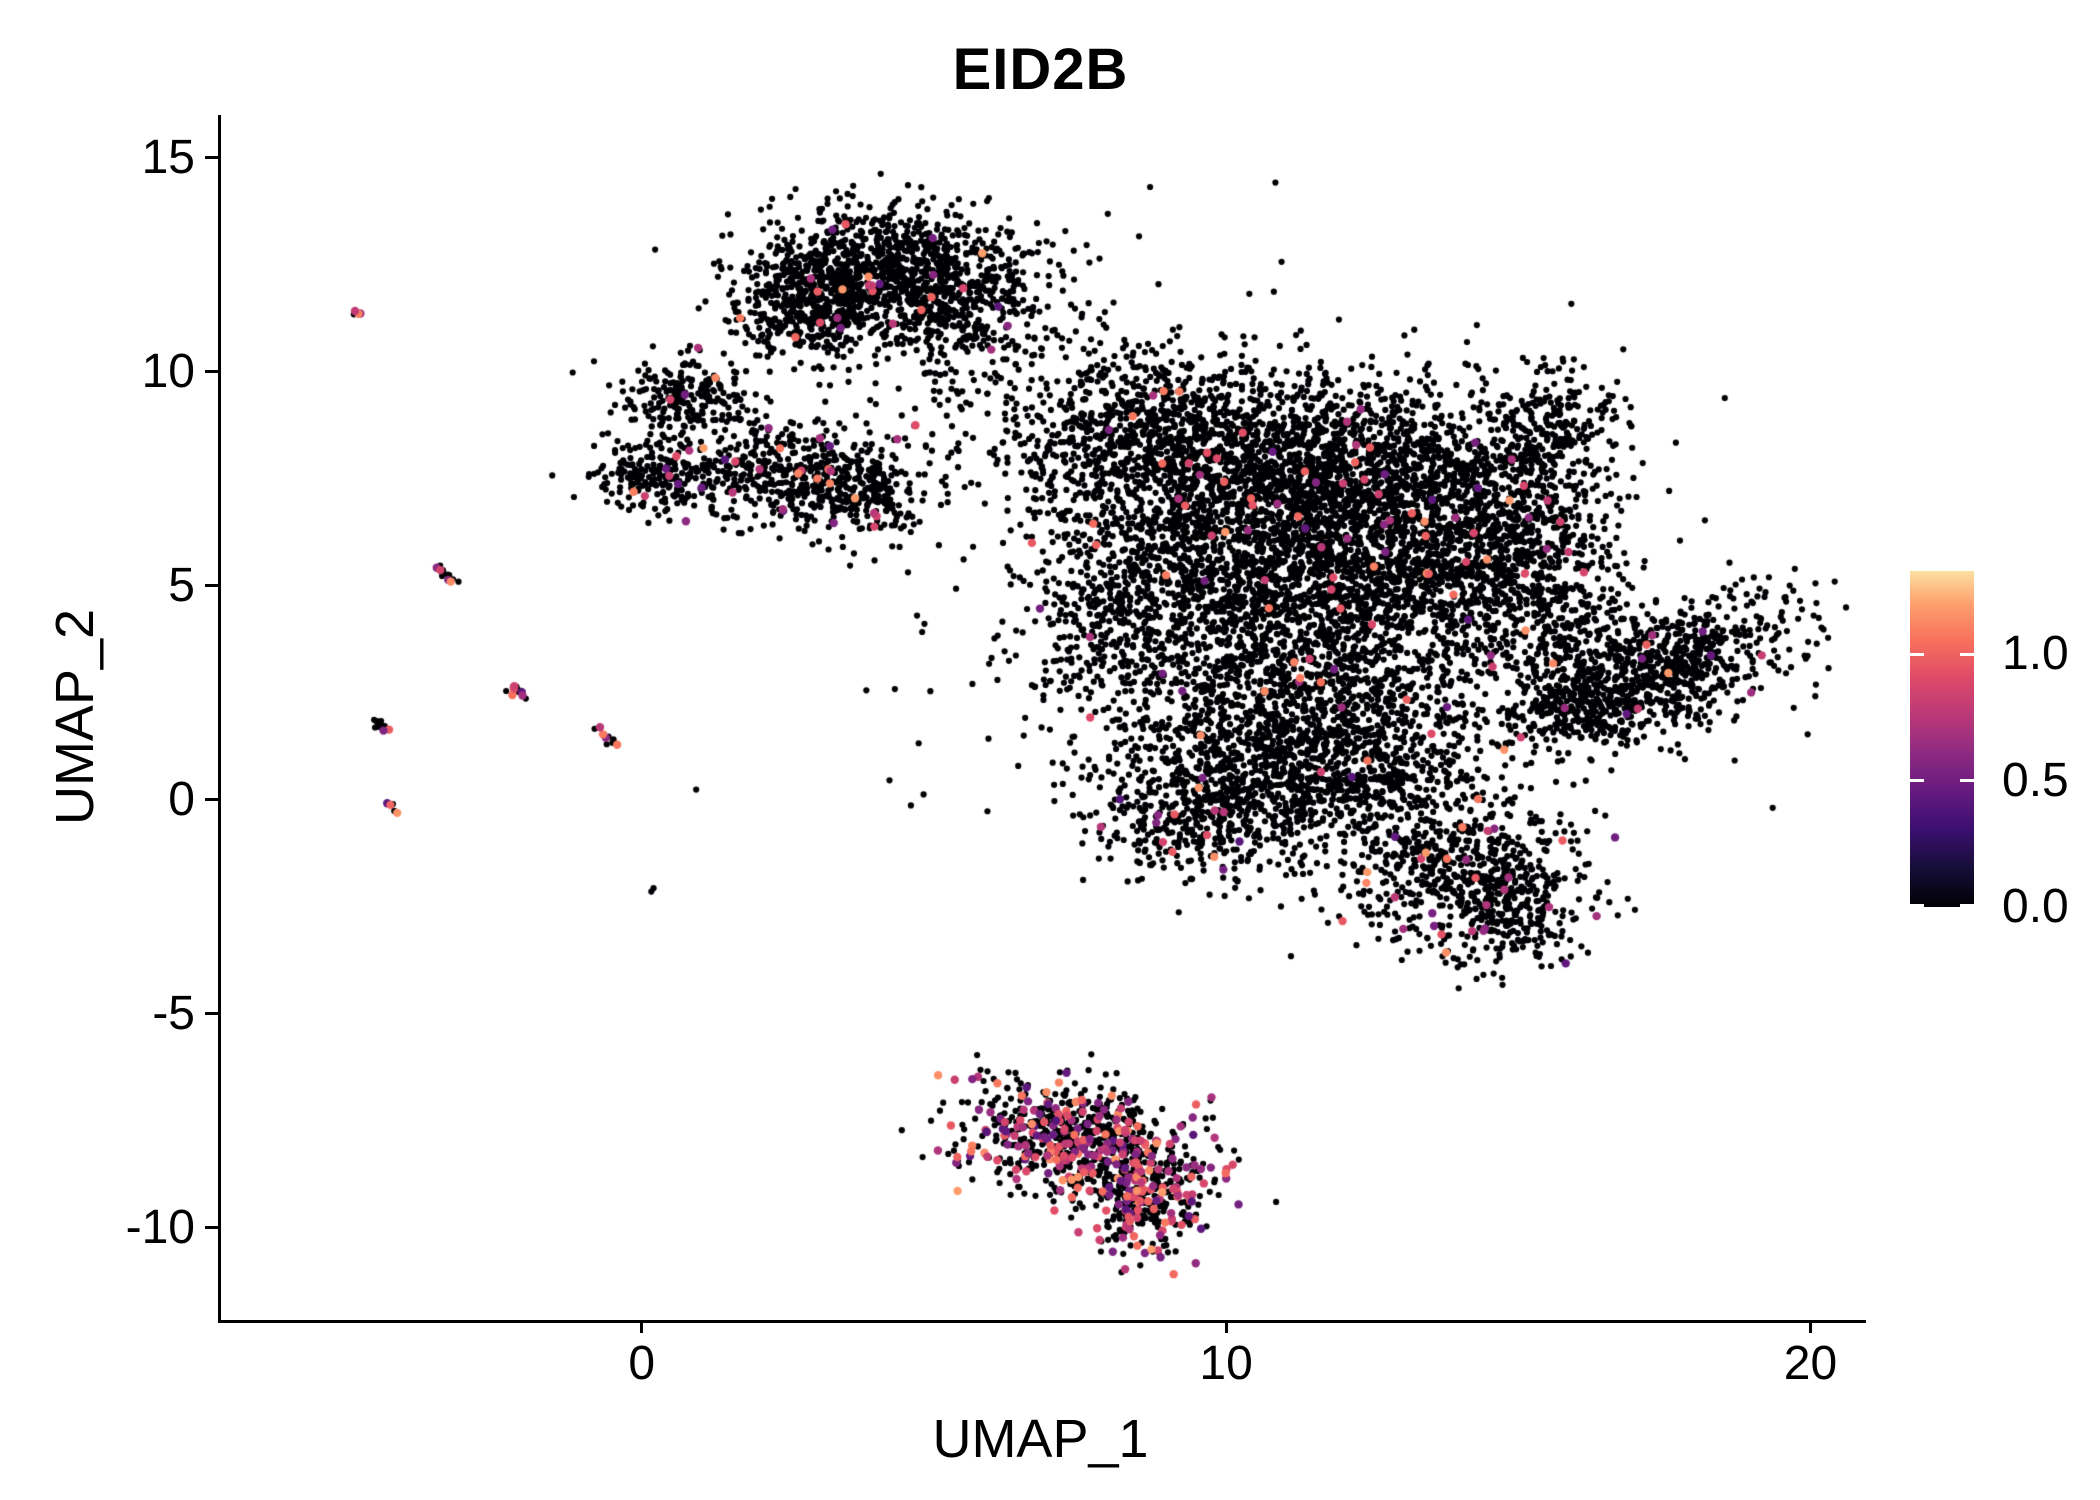 Image resolution: width=2100 pixels, height=1500 pixels. I want to click on colorbar-gradient, so click(1942, 739).